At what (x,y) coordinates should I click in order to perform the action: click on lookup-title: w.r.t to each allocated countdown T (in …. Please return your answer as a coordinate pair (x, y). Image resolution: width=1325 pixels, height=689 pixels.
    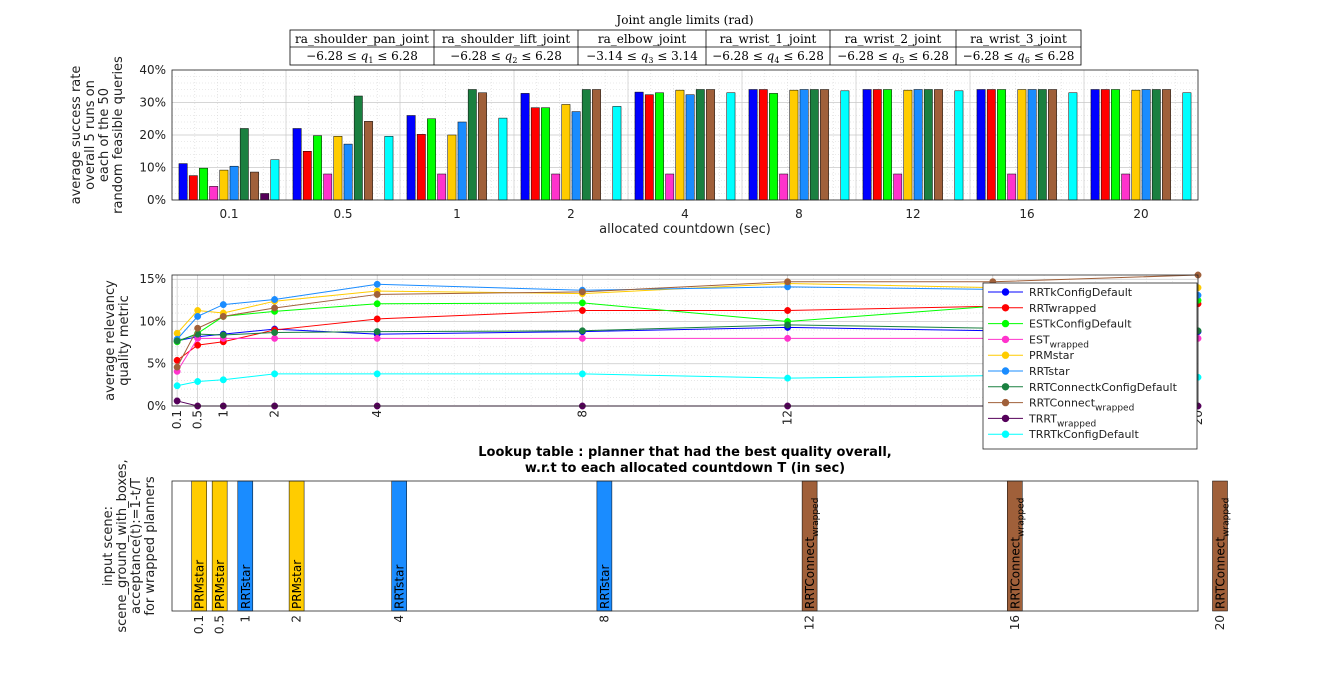
    Looking at the image, I should click on (685, 468).